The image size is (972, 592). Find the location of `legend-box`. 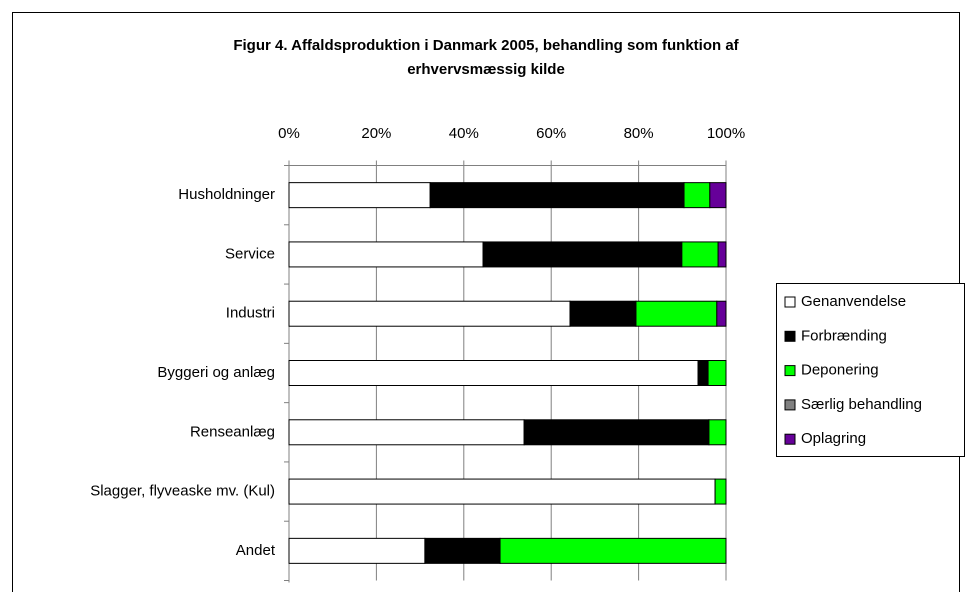

legend-box is located at coordinates (870, 370).